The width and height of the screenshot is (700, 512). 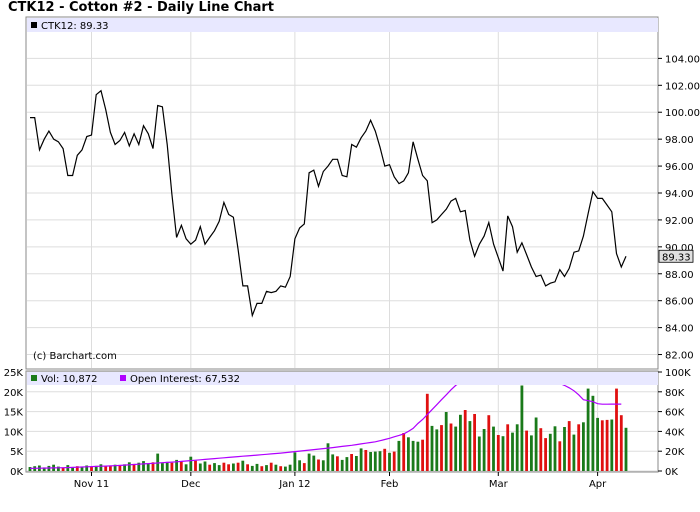 I want to click on x-tick-label: Jan 12, so click(x=294, y=484).